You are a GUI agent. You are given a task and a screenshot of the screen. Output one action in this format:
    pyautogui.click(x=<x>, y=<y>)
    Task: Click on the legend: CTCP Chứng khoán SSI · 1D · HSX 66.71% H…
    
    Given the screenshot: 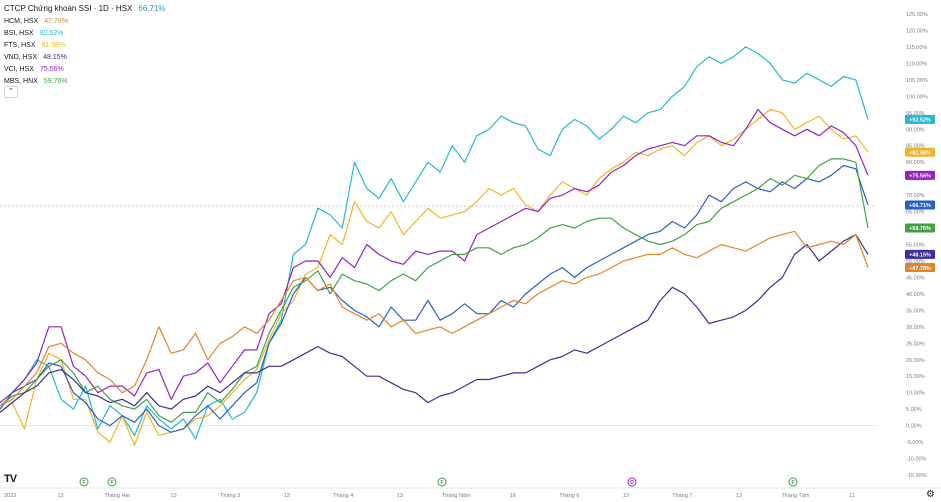 What is the action you would take?
    pyautogui.click(x=85, y=44)
    